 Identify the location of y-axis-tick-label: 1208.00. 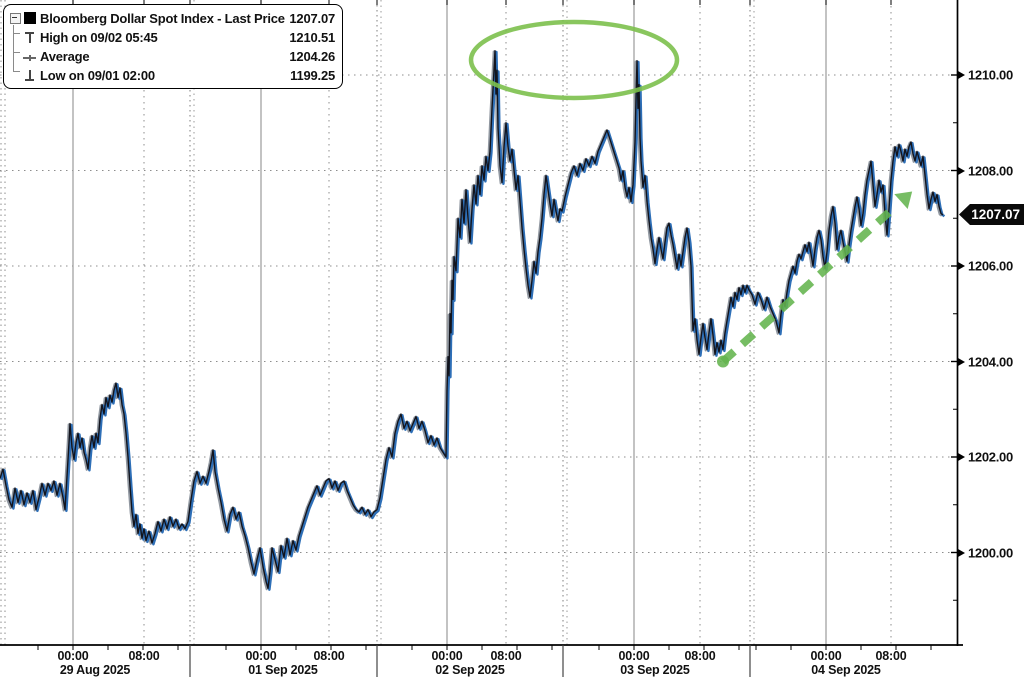
(990, 170).